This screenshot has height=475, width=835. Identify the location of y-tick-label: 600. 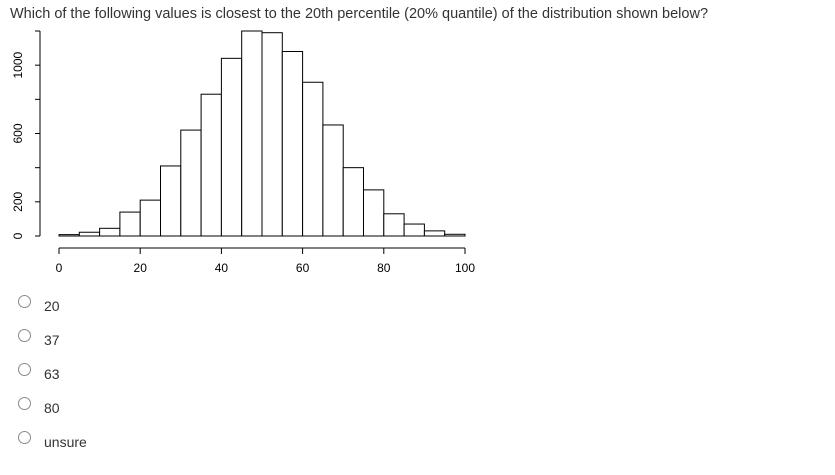
(18, 133).